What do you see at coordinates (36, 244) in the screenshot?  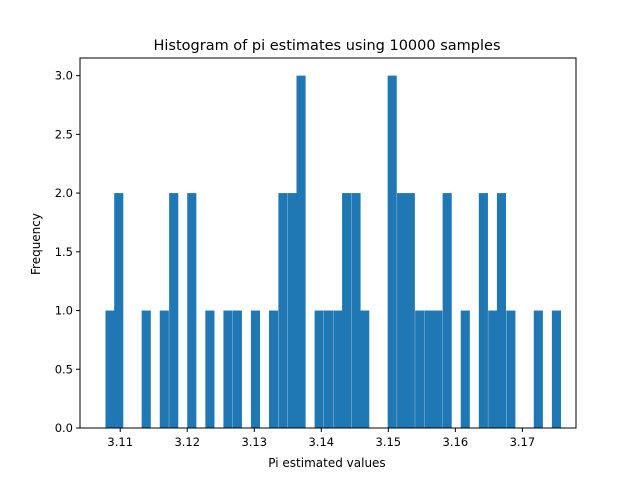 I see `y-axis-label: Frequency` at bounding box center [36, 244].